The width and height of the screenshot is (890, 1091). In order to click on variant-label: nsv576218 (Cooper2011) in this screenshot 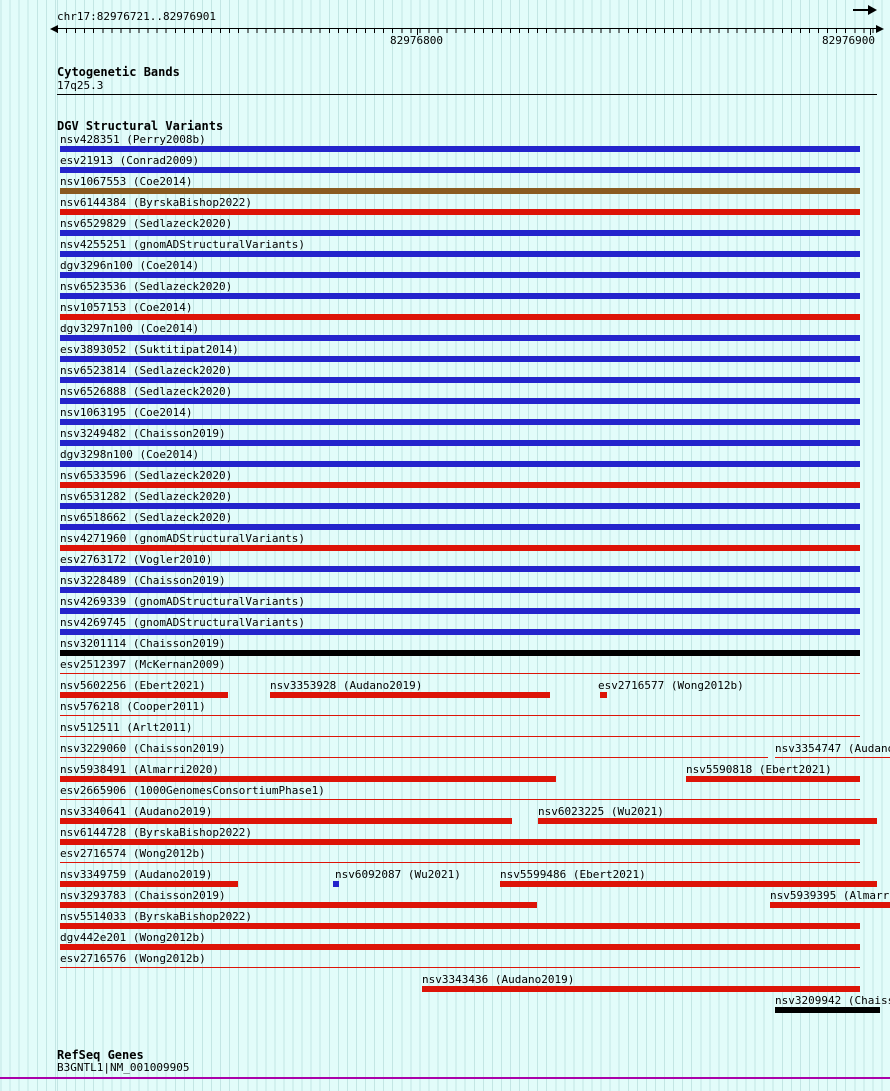, I will do `click(133, 706)`.